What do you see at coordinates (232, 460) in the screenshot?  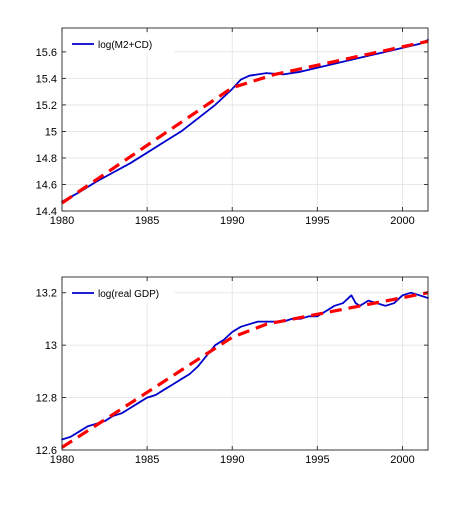 I see `bottom-xtick-label-2: 1990` at bounding box center [232, 460].